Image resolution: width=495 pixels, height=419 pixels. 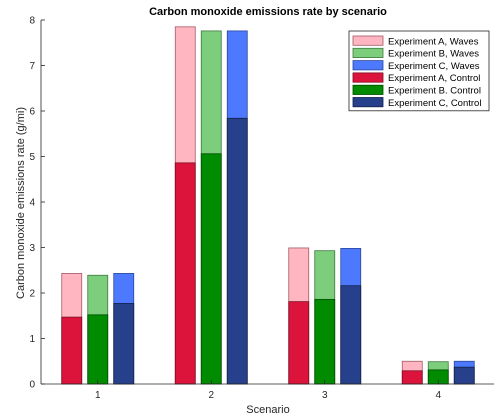 What do you see at coordinates (434, 78) in the screenshot?
I see `legend-label: Experiment A, Control` at bounding box center [434, 78].